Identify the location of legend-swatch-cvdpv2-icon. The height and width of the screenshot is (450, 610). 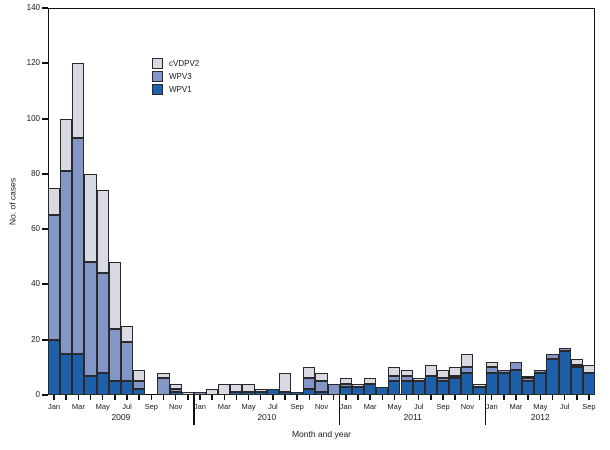
(157, 63).